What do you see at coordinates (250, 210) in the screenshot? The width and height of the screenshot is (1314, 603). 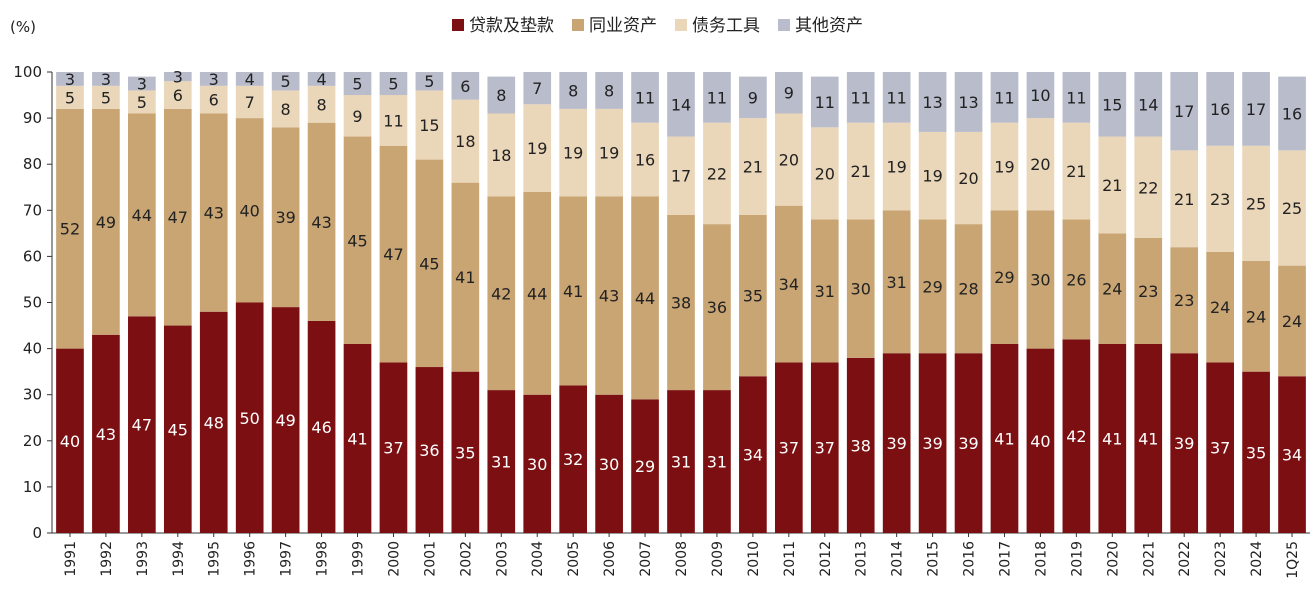 I see `data-label: 40` at bounding box center [250, 210].